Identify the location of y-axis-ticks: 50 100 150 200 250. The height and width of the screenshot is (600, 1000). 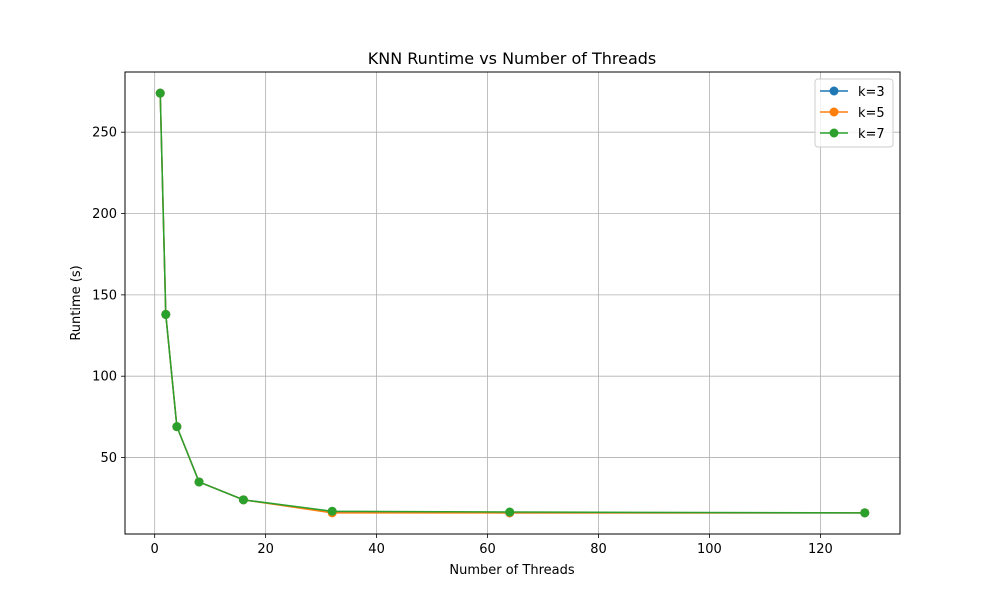
(108, 296).